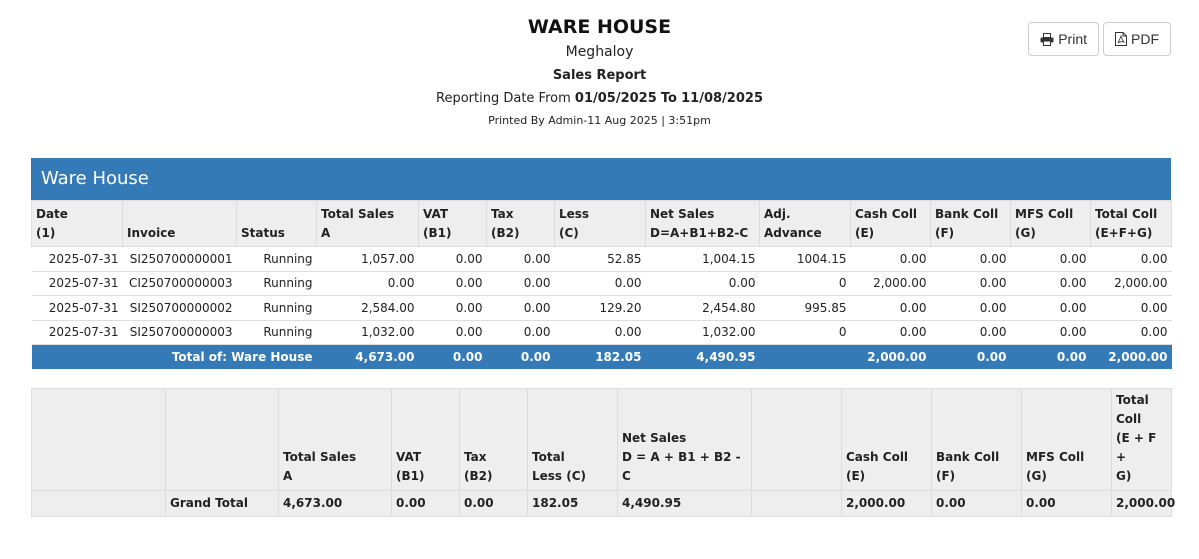 This screenshot has height=559, width=1199. What do you see at coordinates (599, 27) in the screenshot?
I see `company-name: WARE HOUSE` at bounding box center [599, 27].